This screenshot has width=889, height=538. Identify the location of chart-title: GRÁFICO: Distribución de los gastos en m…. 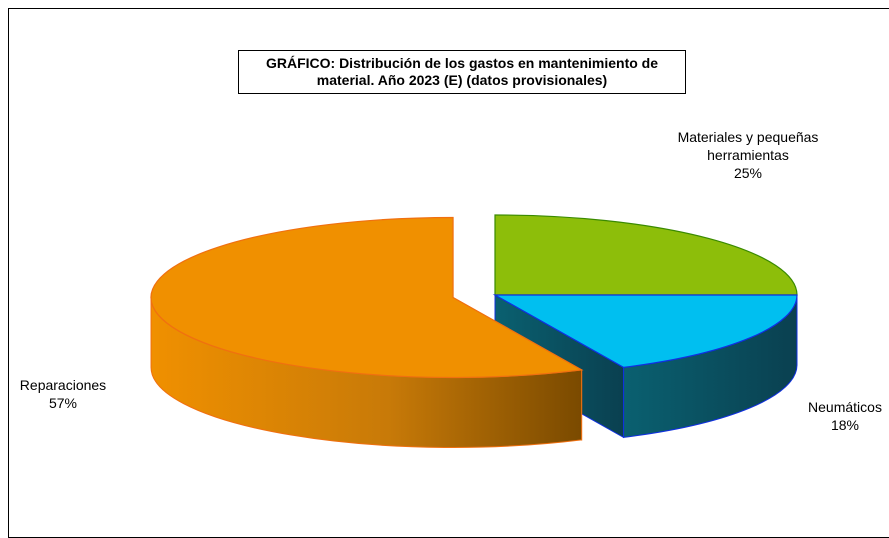
(462, 72).